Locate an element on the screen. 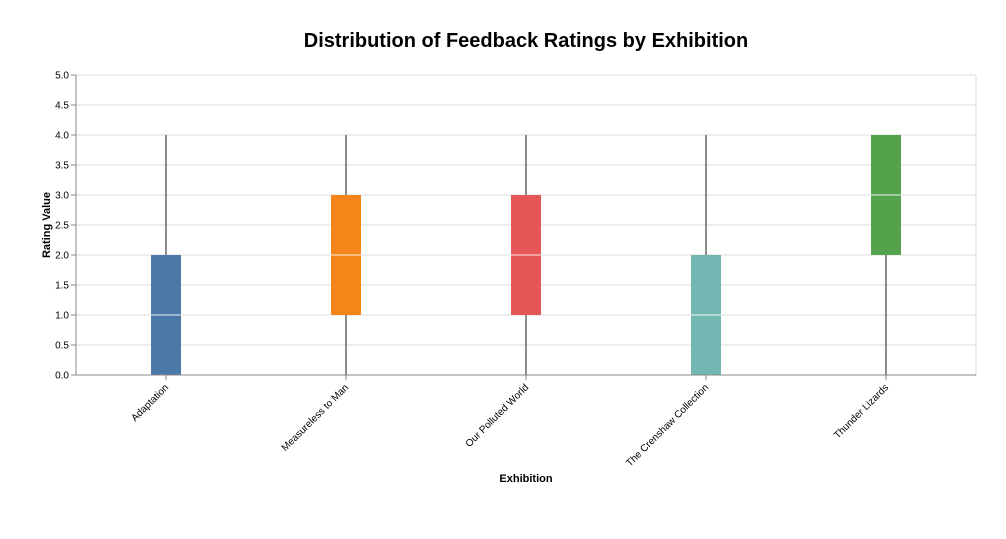  x-tick-label: The Crenshaw Collection is located at coordinates (667, 425).